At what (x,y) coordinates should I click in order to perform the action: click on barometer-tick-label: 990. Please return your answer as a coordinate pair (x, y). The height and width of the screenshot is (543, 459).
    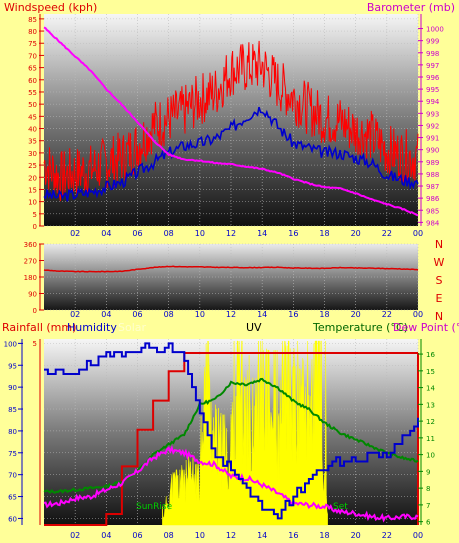
    Looking at the image, I should click on (432, 151).